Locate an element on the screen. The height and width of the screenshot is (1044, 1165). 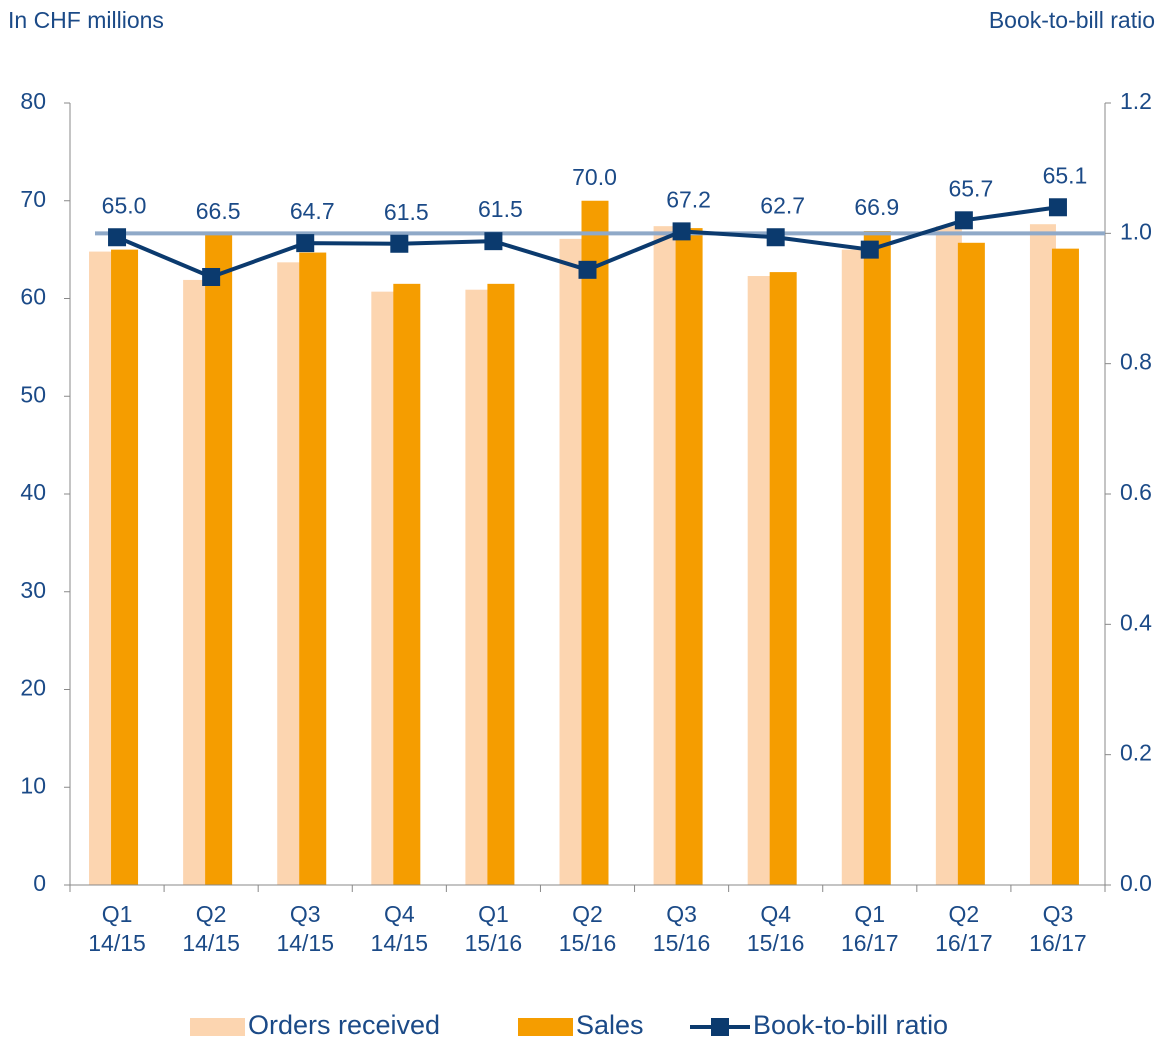
data-label: 66.5 is located at coordinates (218, 211).